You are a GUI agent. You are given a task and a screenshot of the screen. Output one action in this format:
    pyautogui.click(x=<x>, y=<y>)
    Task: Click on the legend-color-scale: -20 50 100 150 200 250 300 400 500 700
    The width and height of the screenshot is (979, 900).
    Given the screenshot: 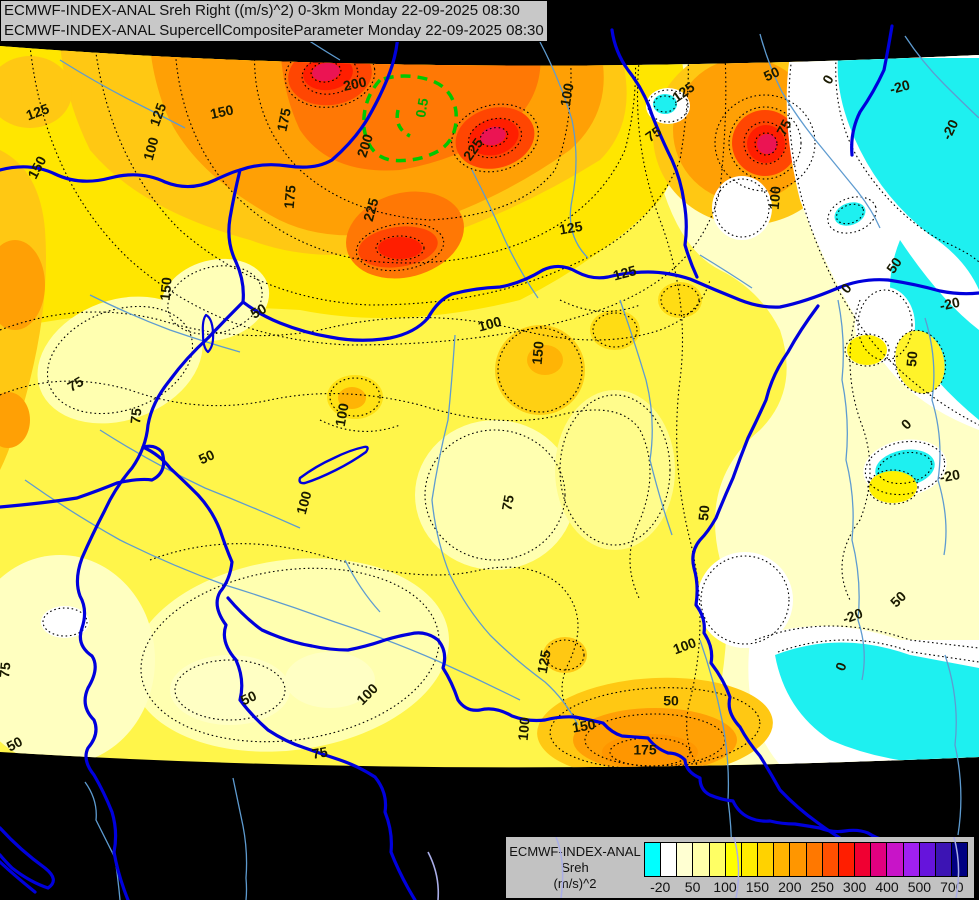 What is the action you would take?
    pyautogui.click(x=806, y=870)
    